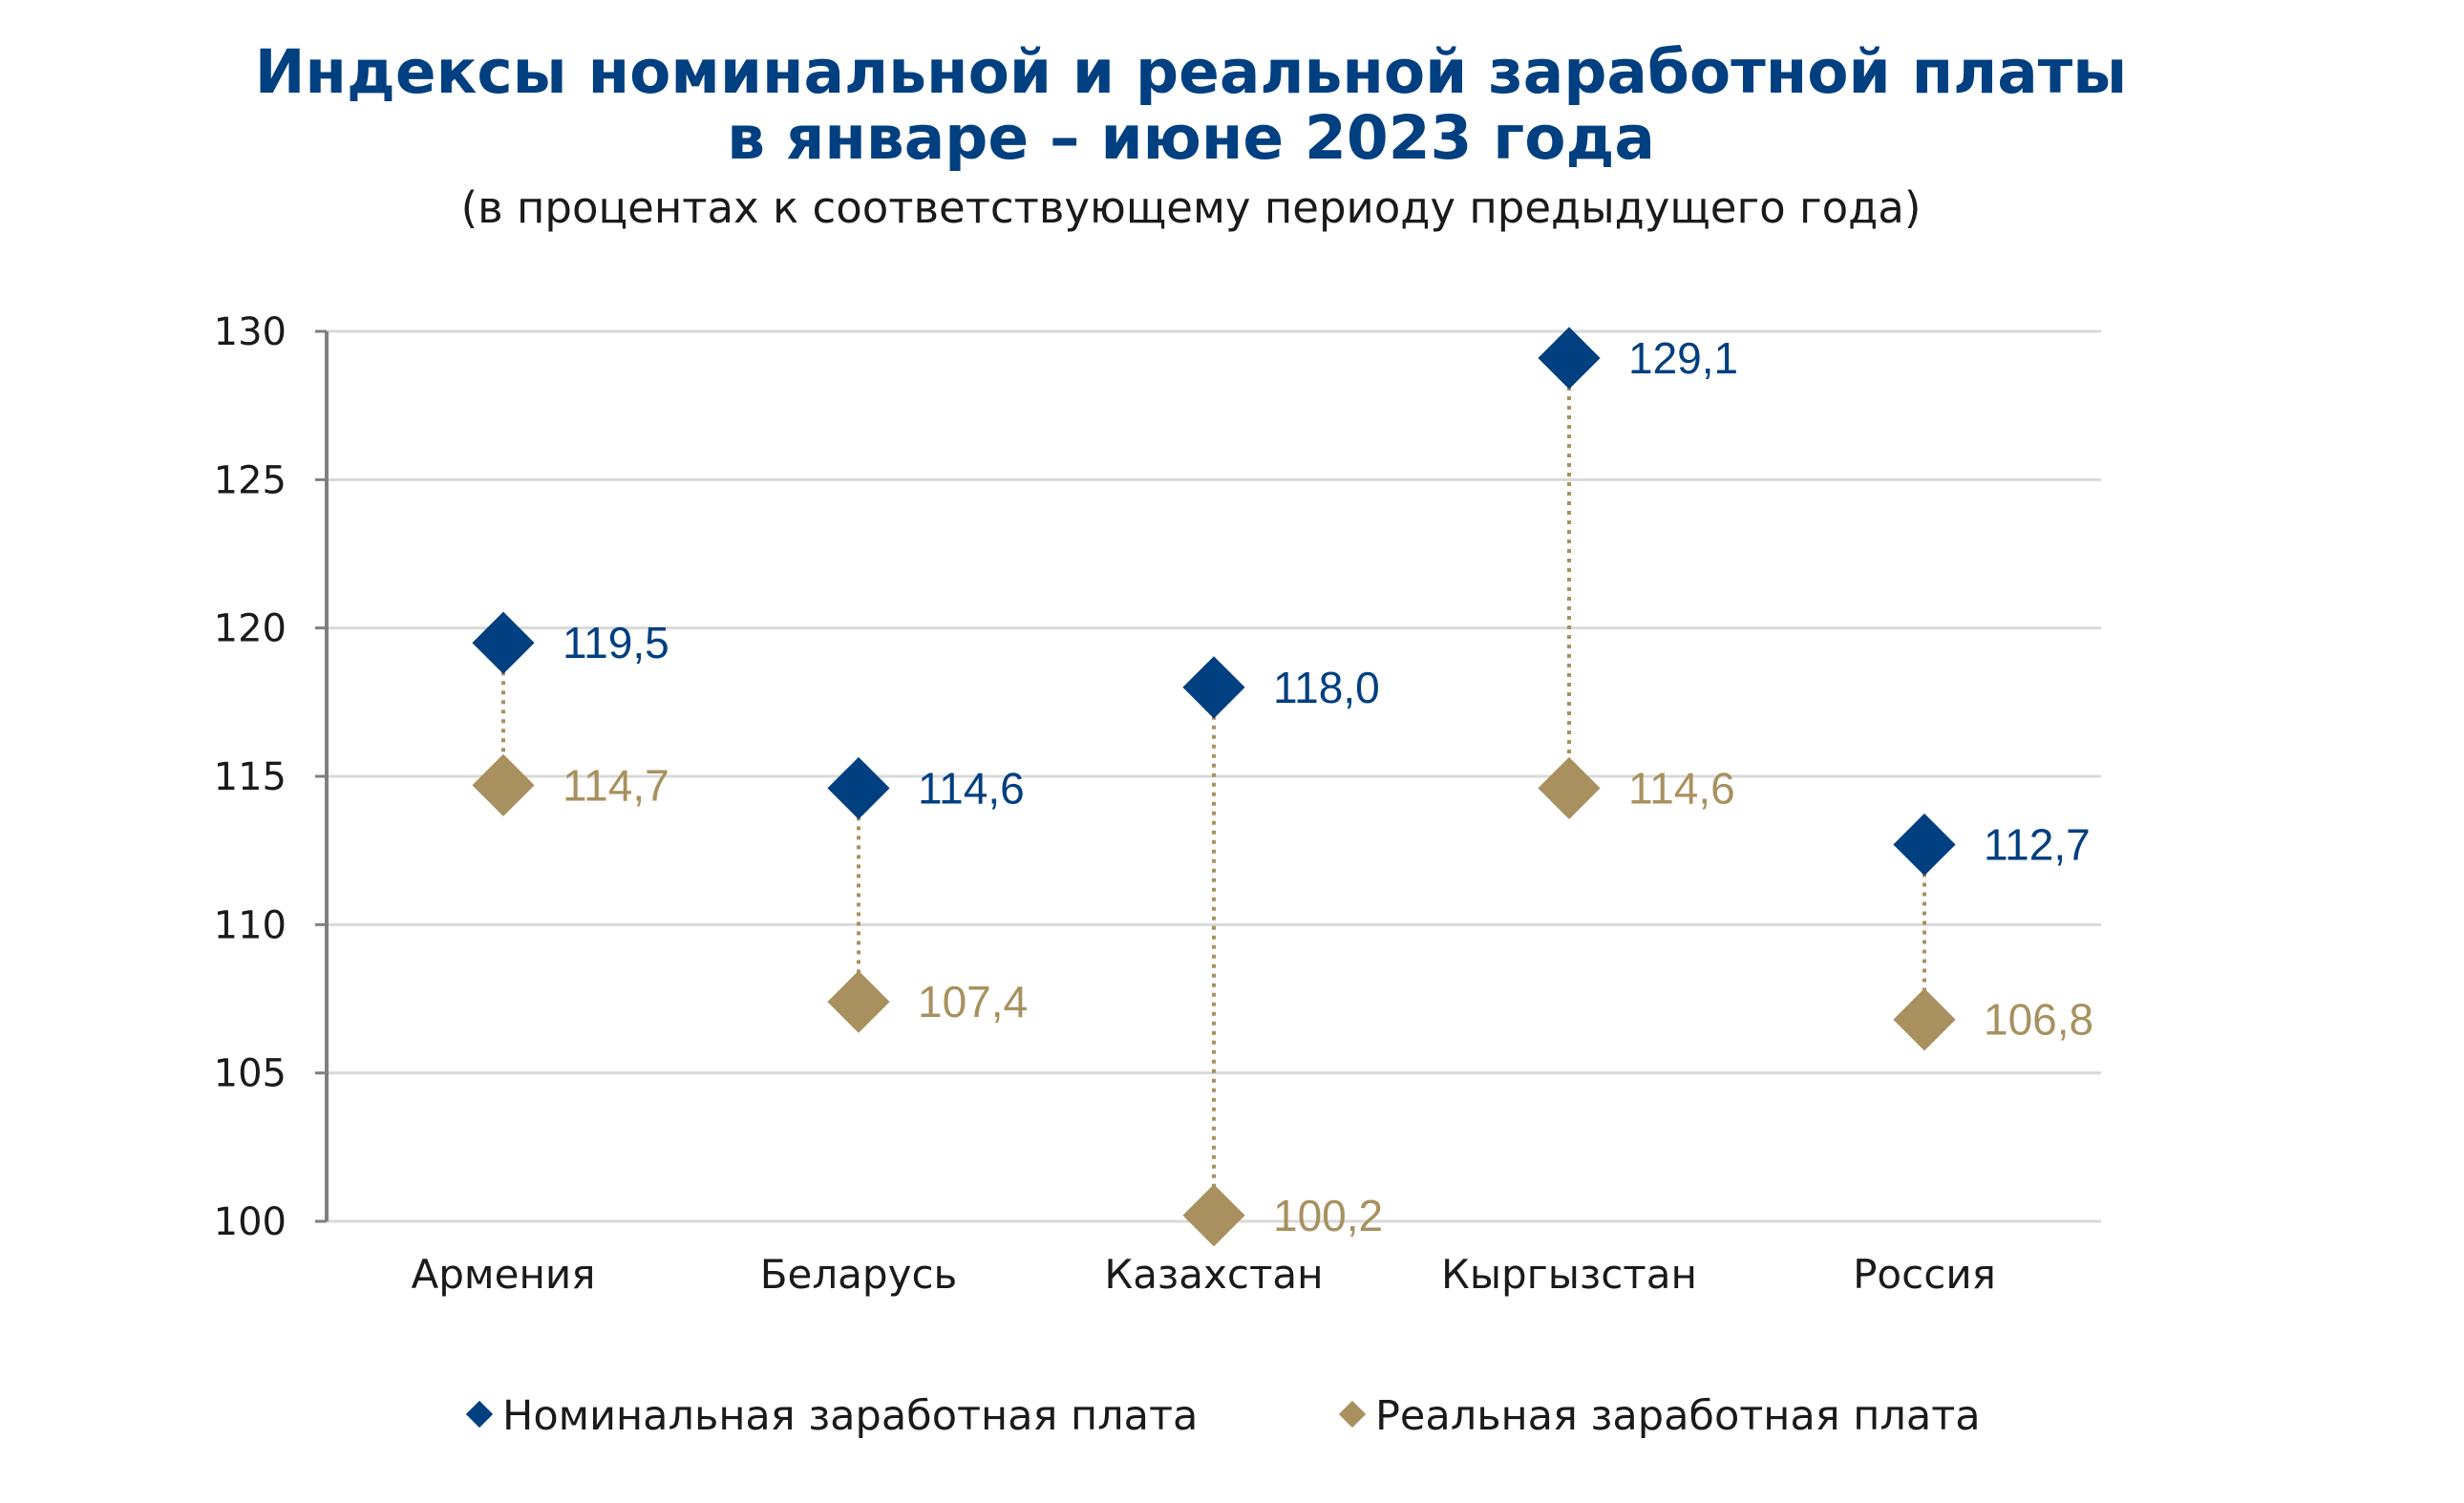  I want to click on x-category-label-3: Кыргызстан, so click(1569, 1274).